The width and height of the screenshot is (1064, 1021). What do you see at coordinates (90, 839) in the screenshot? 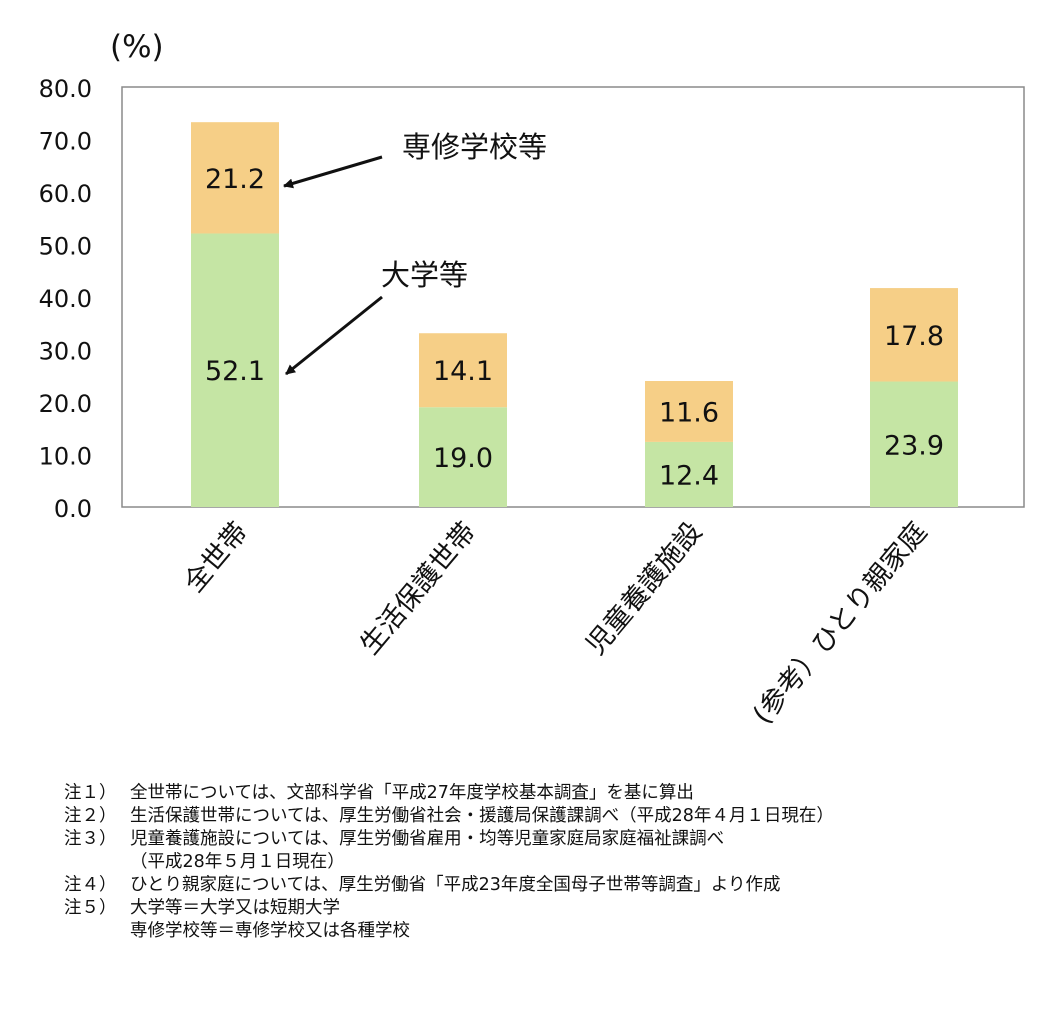
I see `footnote-label: 注３）` at bounding box center [90, 839].